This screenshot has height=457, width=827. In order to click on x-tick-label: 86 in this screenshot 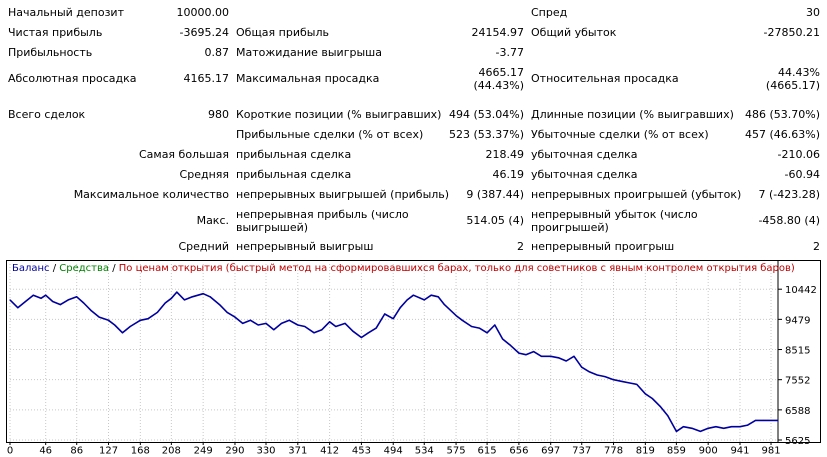, I will do `click(76, 450)`.